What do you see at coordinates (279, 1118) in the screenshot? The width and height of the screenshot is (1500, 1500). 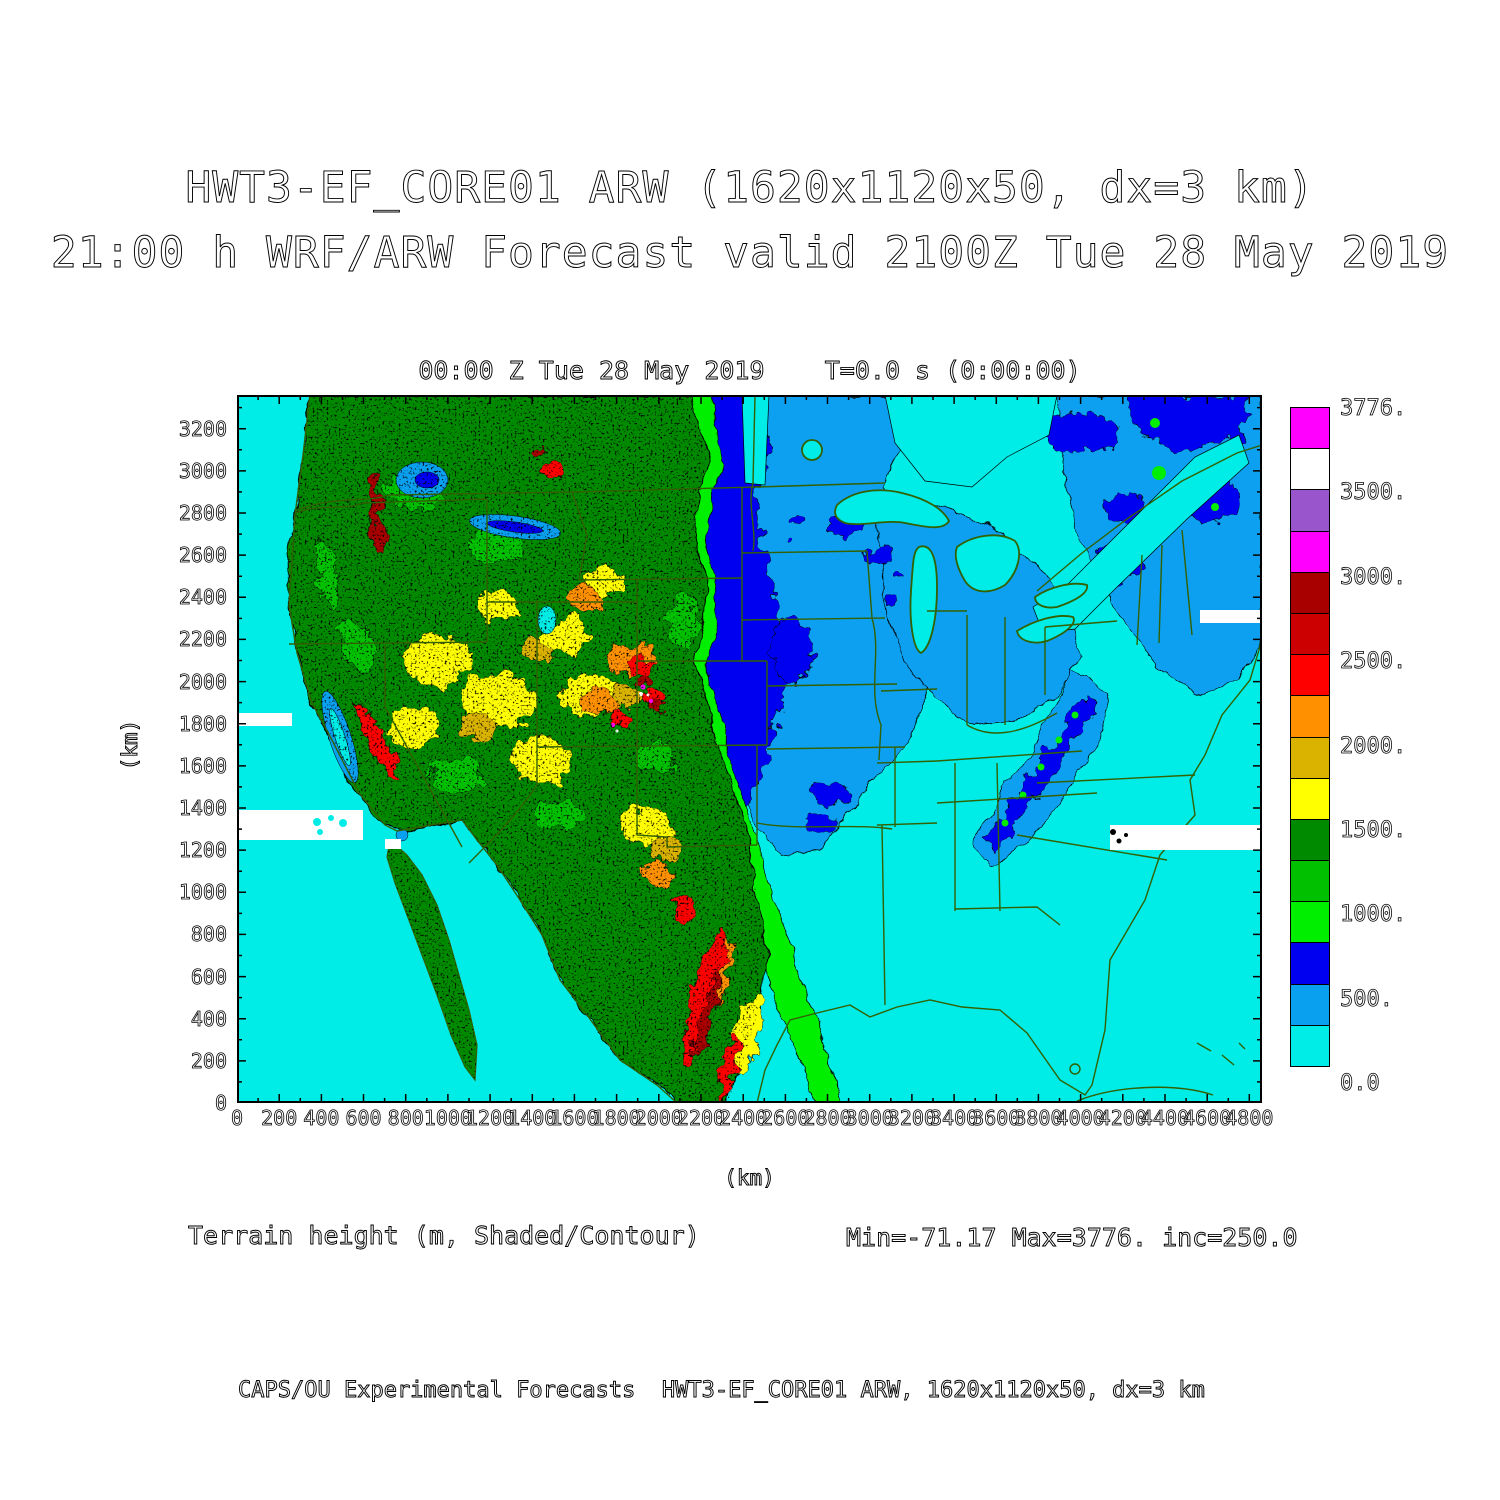 I see `x-tick-label: 200` at bounding box center [279, 1118].